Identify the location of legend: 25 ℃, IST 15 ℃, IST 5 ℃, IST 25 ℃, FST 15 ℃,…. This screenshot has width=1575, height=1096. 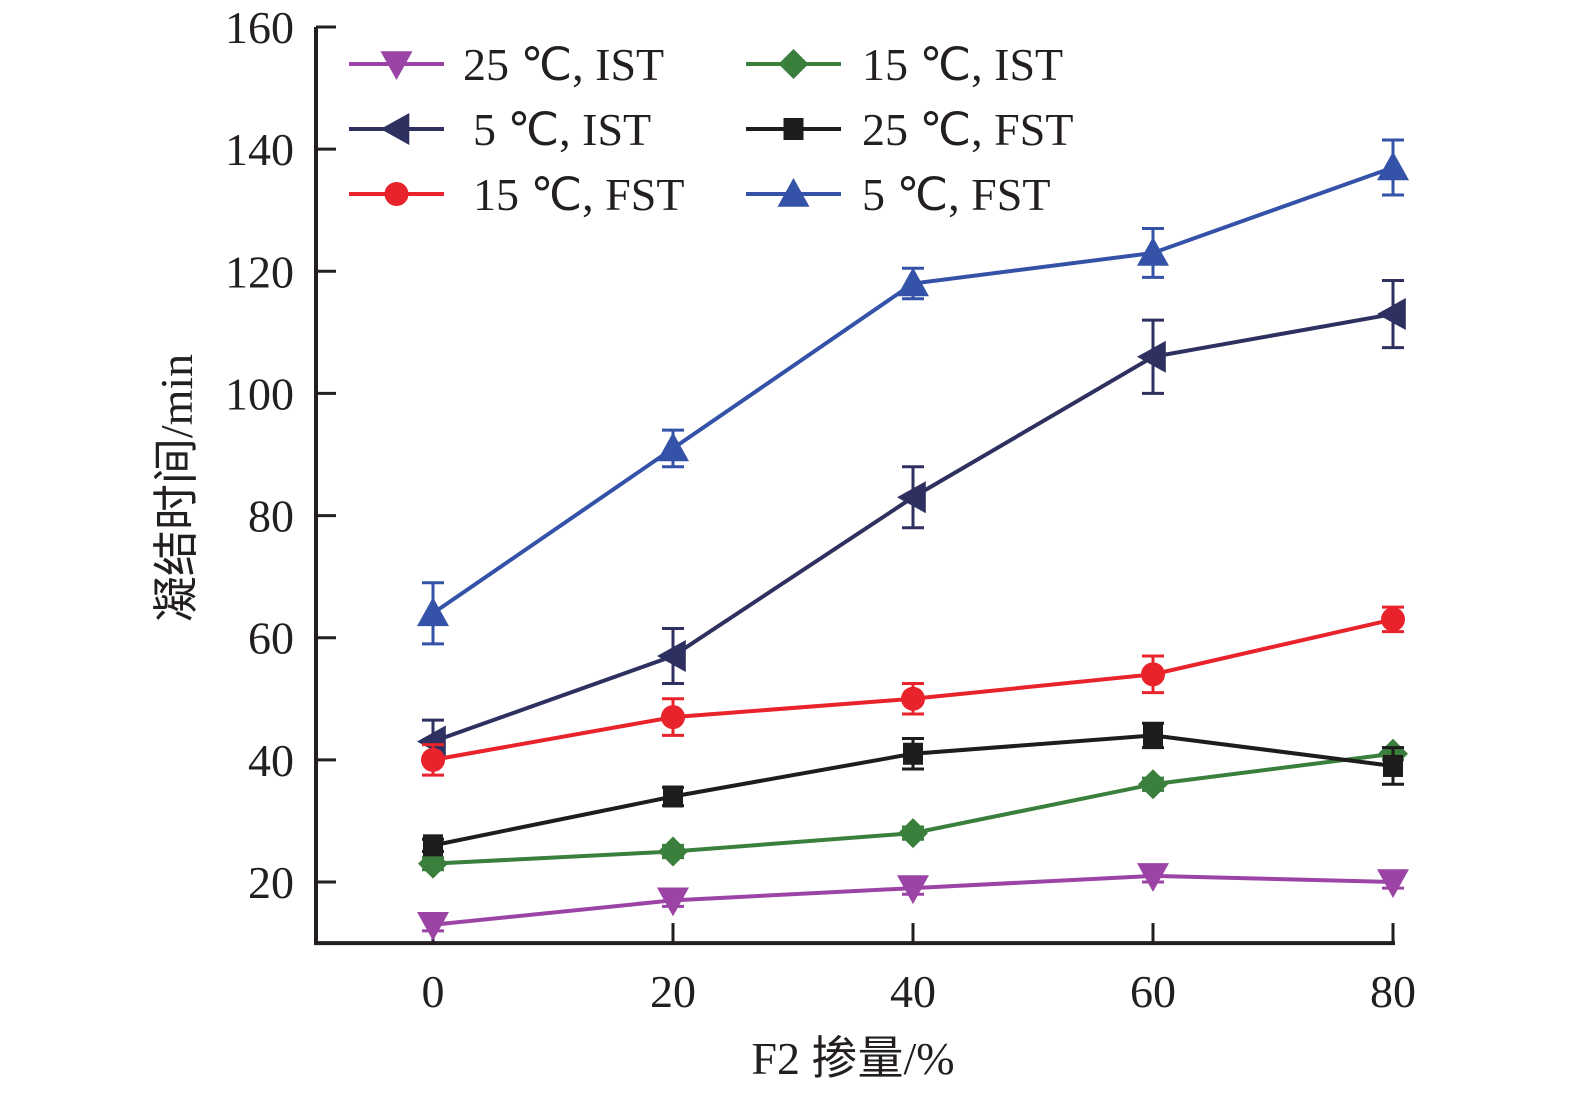
(711, 129).